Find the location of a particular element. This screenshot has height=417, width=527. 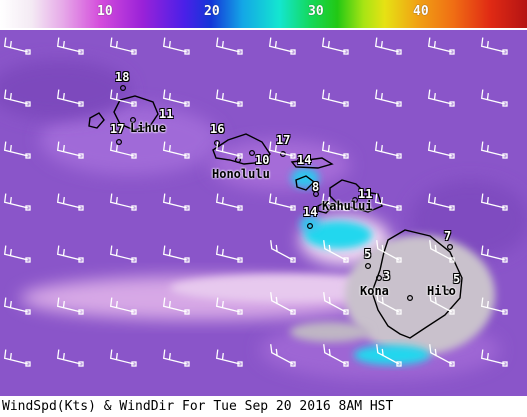

hawaii-coast is located at coordinates (417, 284).